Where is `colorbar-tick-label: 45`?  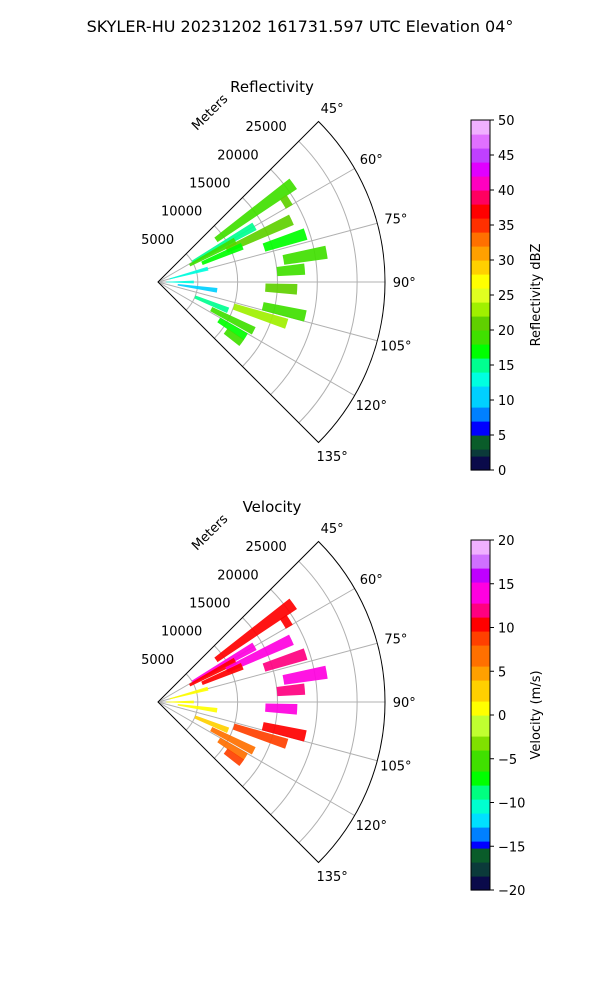 colorbar-tick-label: 45 is located at coordinates (506, 156).